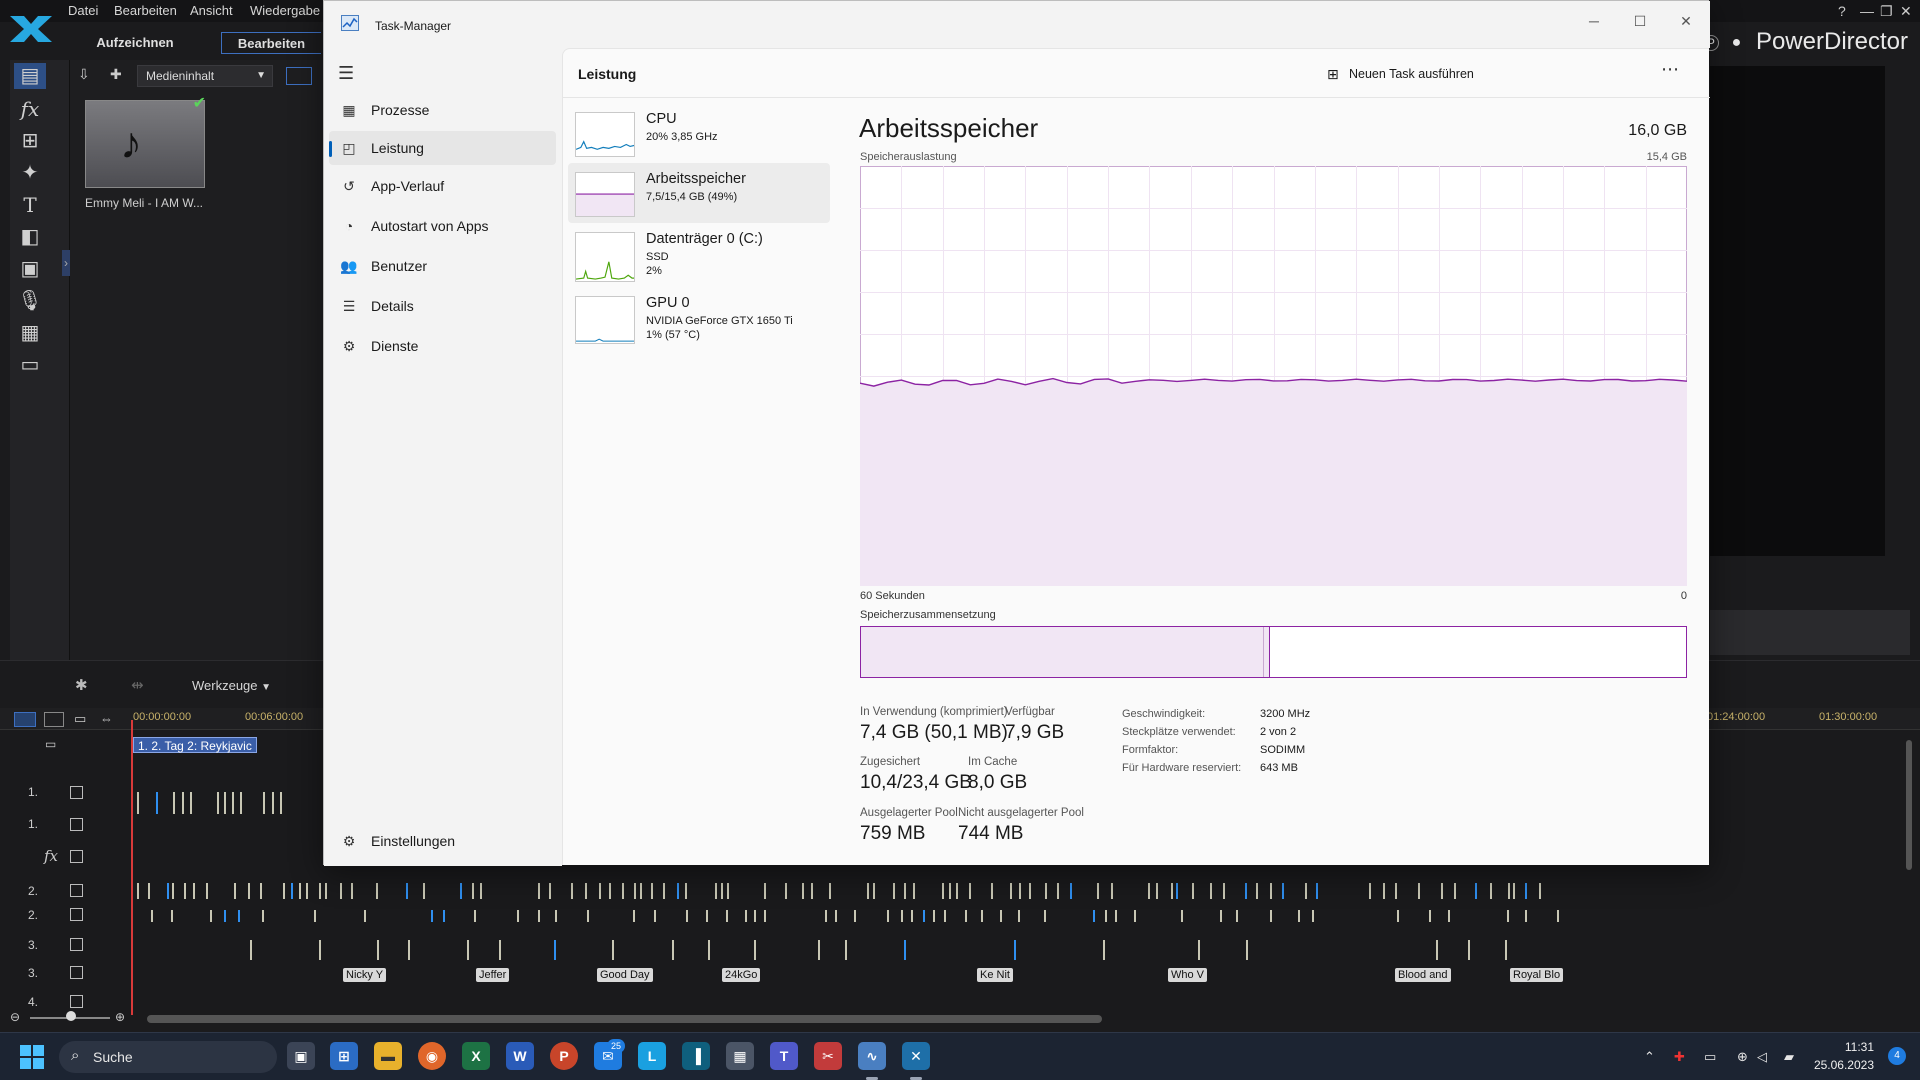  What do you see at coordinates (195, 745) in the screenshot?
I see `chapter-marker: 1. 2. Tag 2: Reykjavic` at bounding box center [195, 745].